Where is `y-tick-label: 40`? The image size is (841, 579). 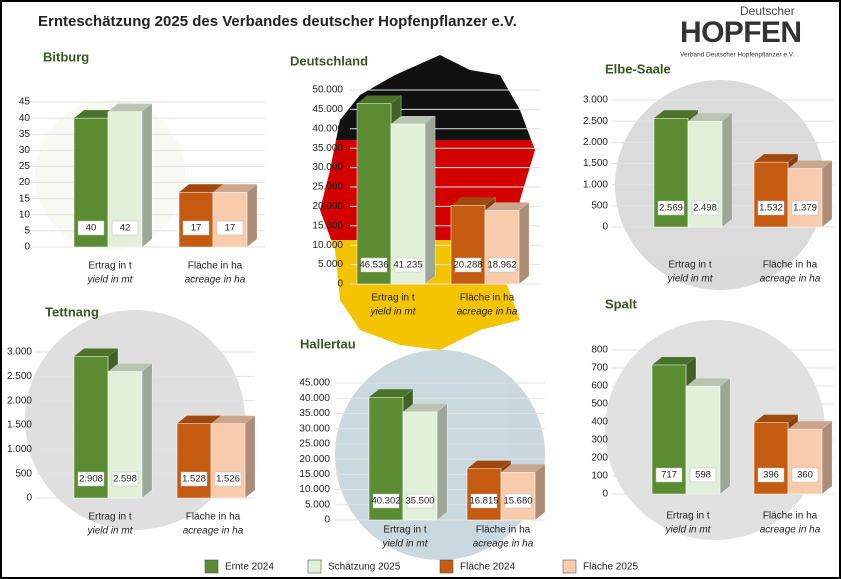
y-tick-label: 40 is located at coordinates (25, 118).